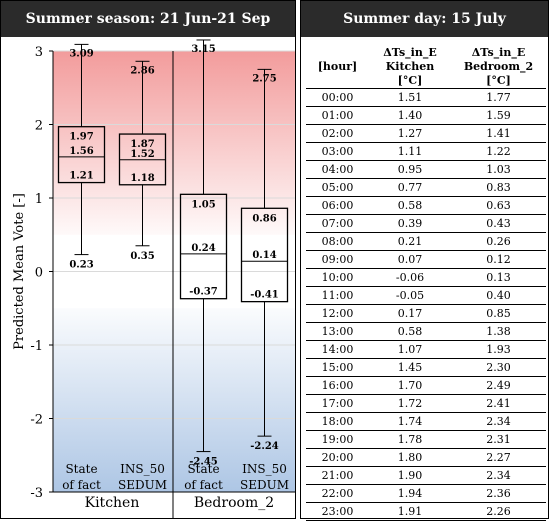  I want to click on q3-value-label: 1.97, so click(81, 137).